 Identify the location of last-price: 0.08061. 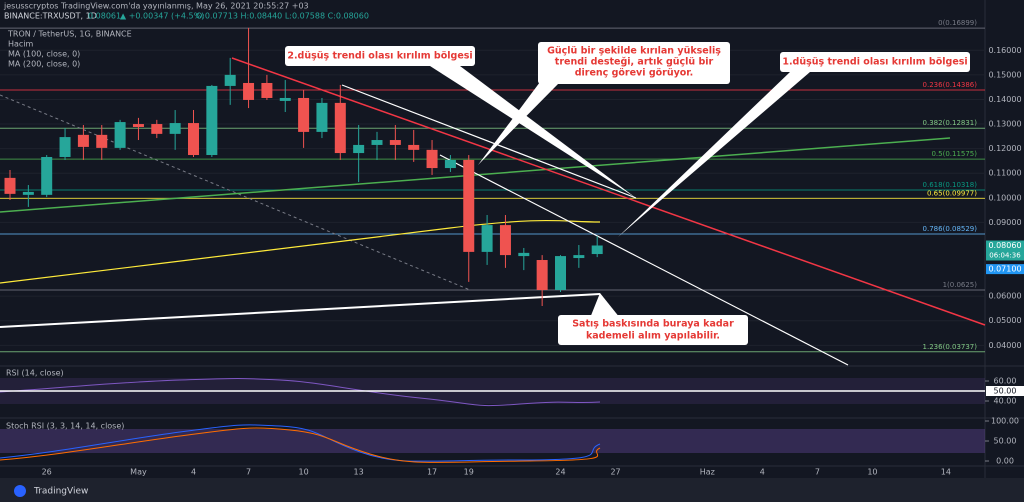
(104, 16).